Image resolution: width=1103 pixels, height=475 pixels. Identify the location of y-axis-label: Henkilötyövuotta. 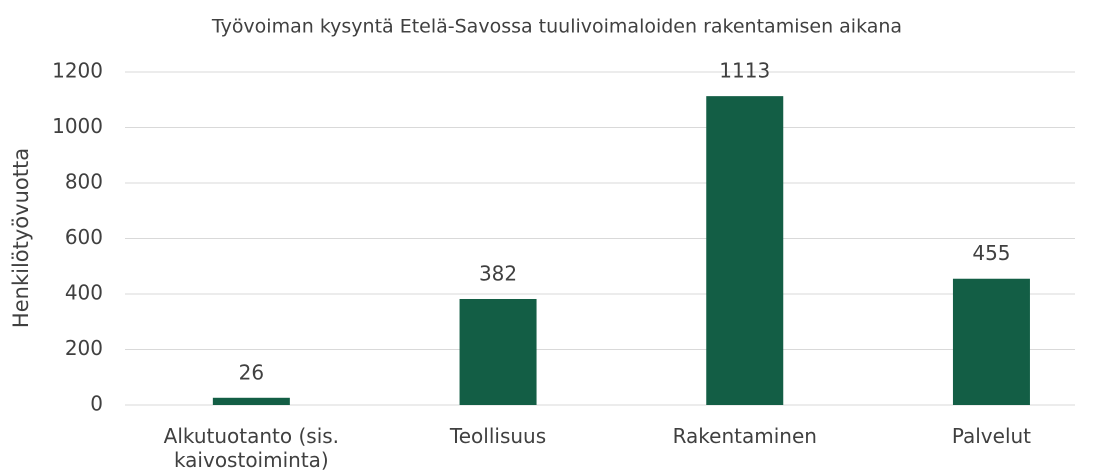
(21, 238).